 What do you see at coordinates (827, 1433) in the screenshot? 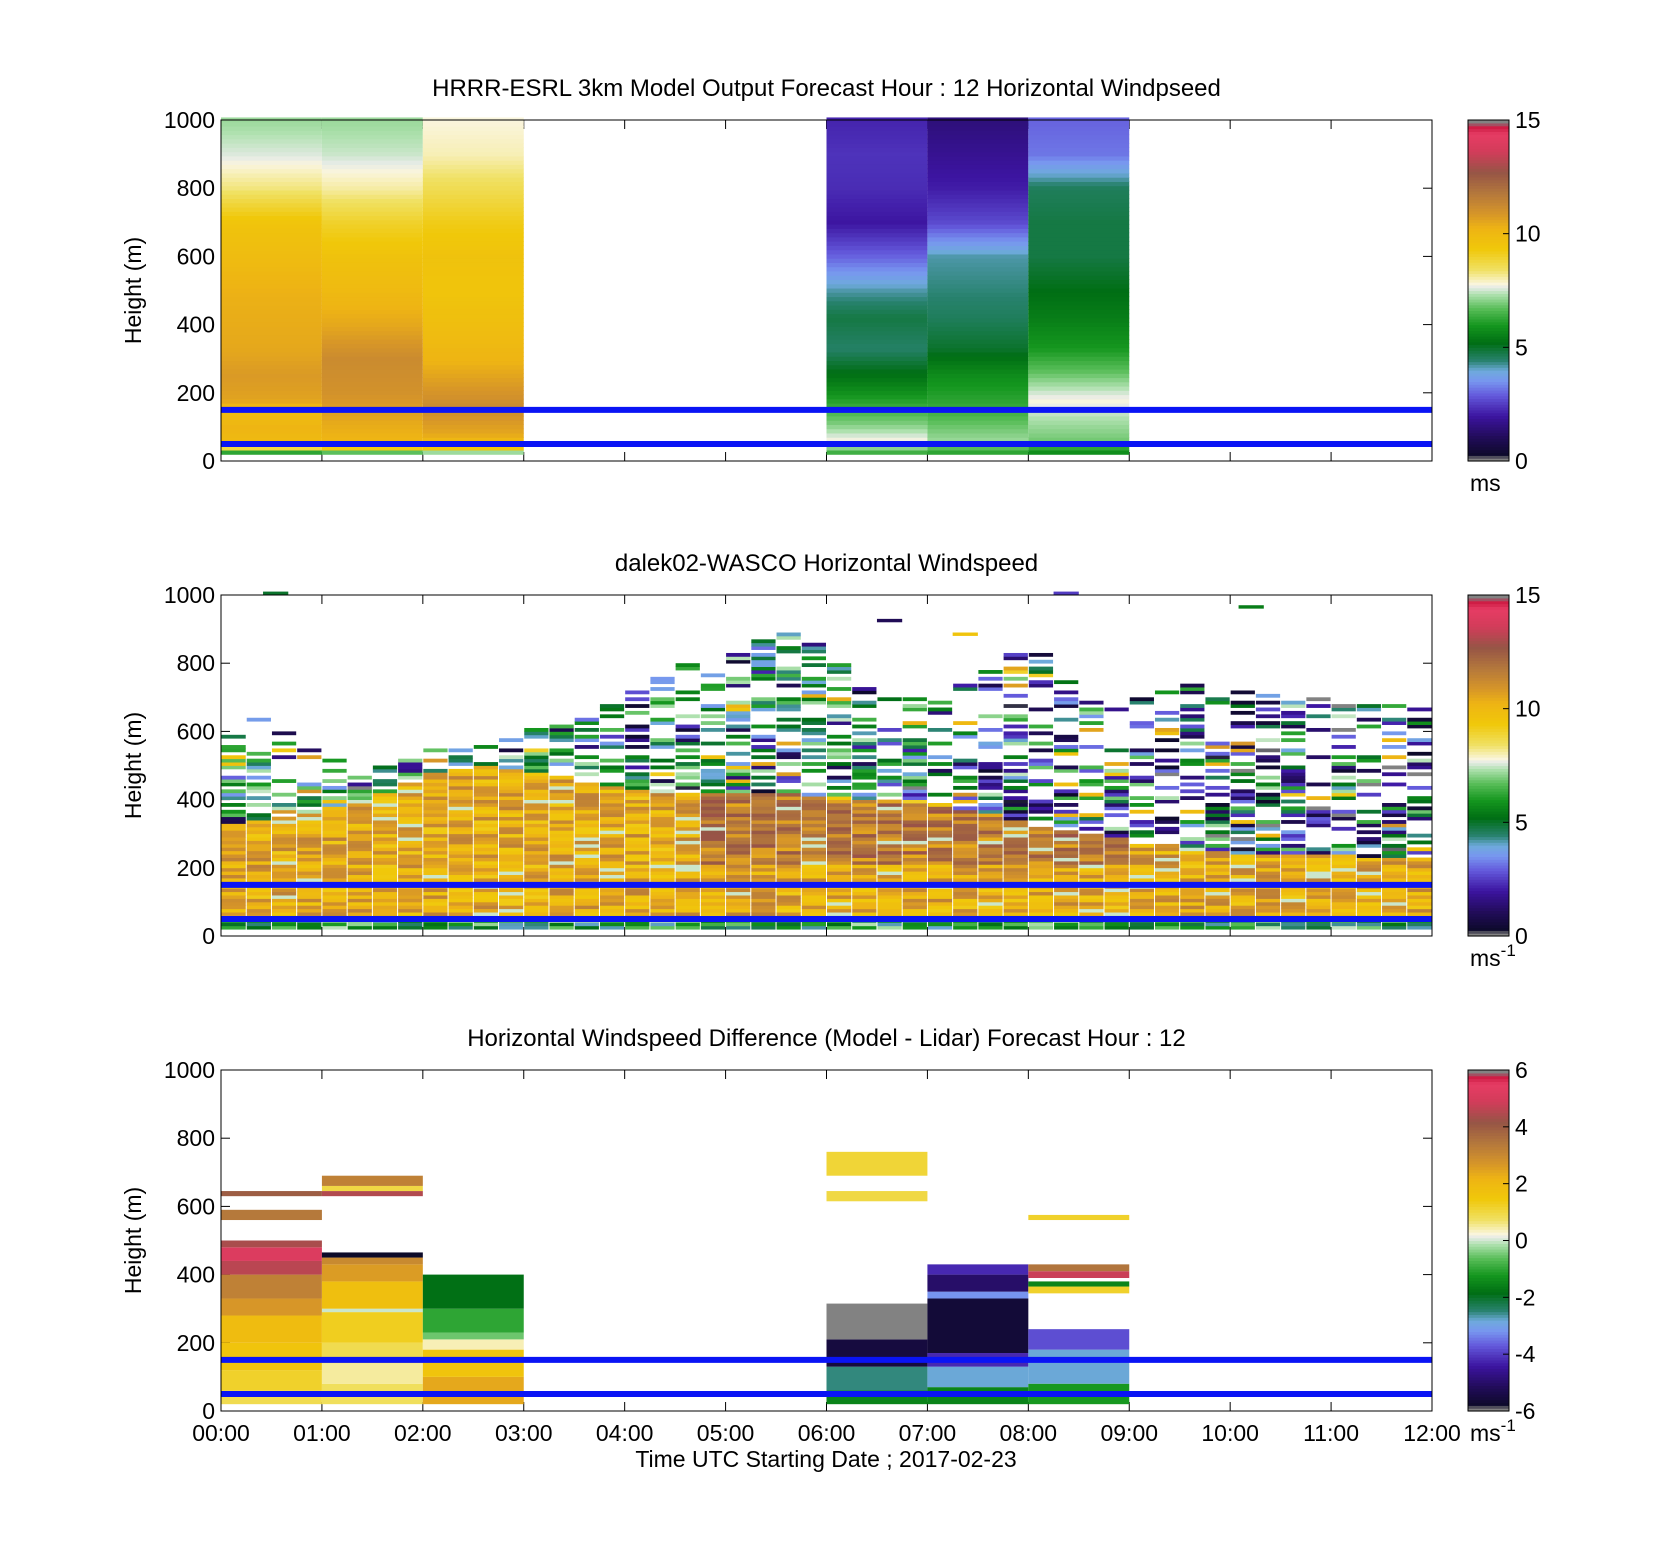
I see `x-tick-label: 06:00` at bounding box center [827, 1433].